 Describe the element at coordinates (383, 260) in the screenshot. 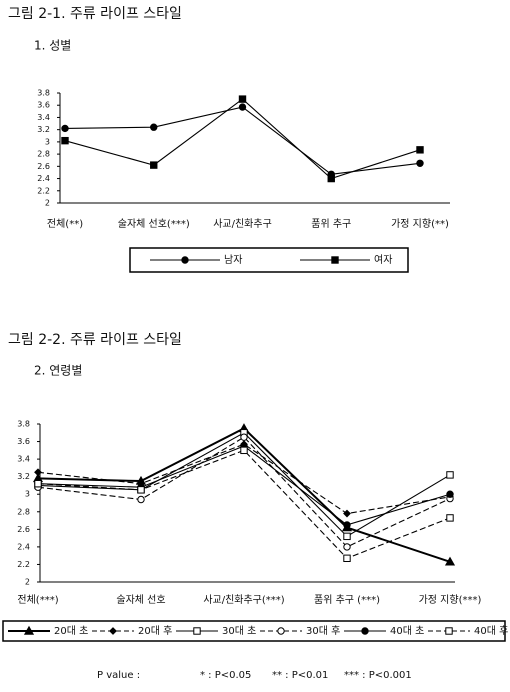

I see `legend-label: 여자` at that location.